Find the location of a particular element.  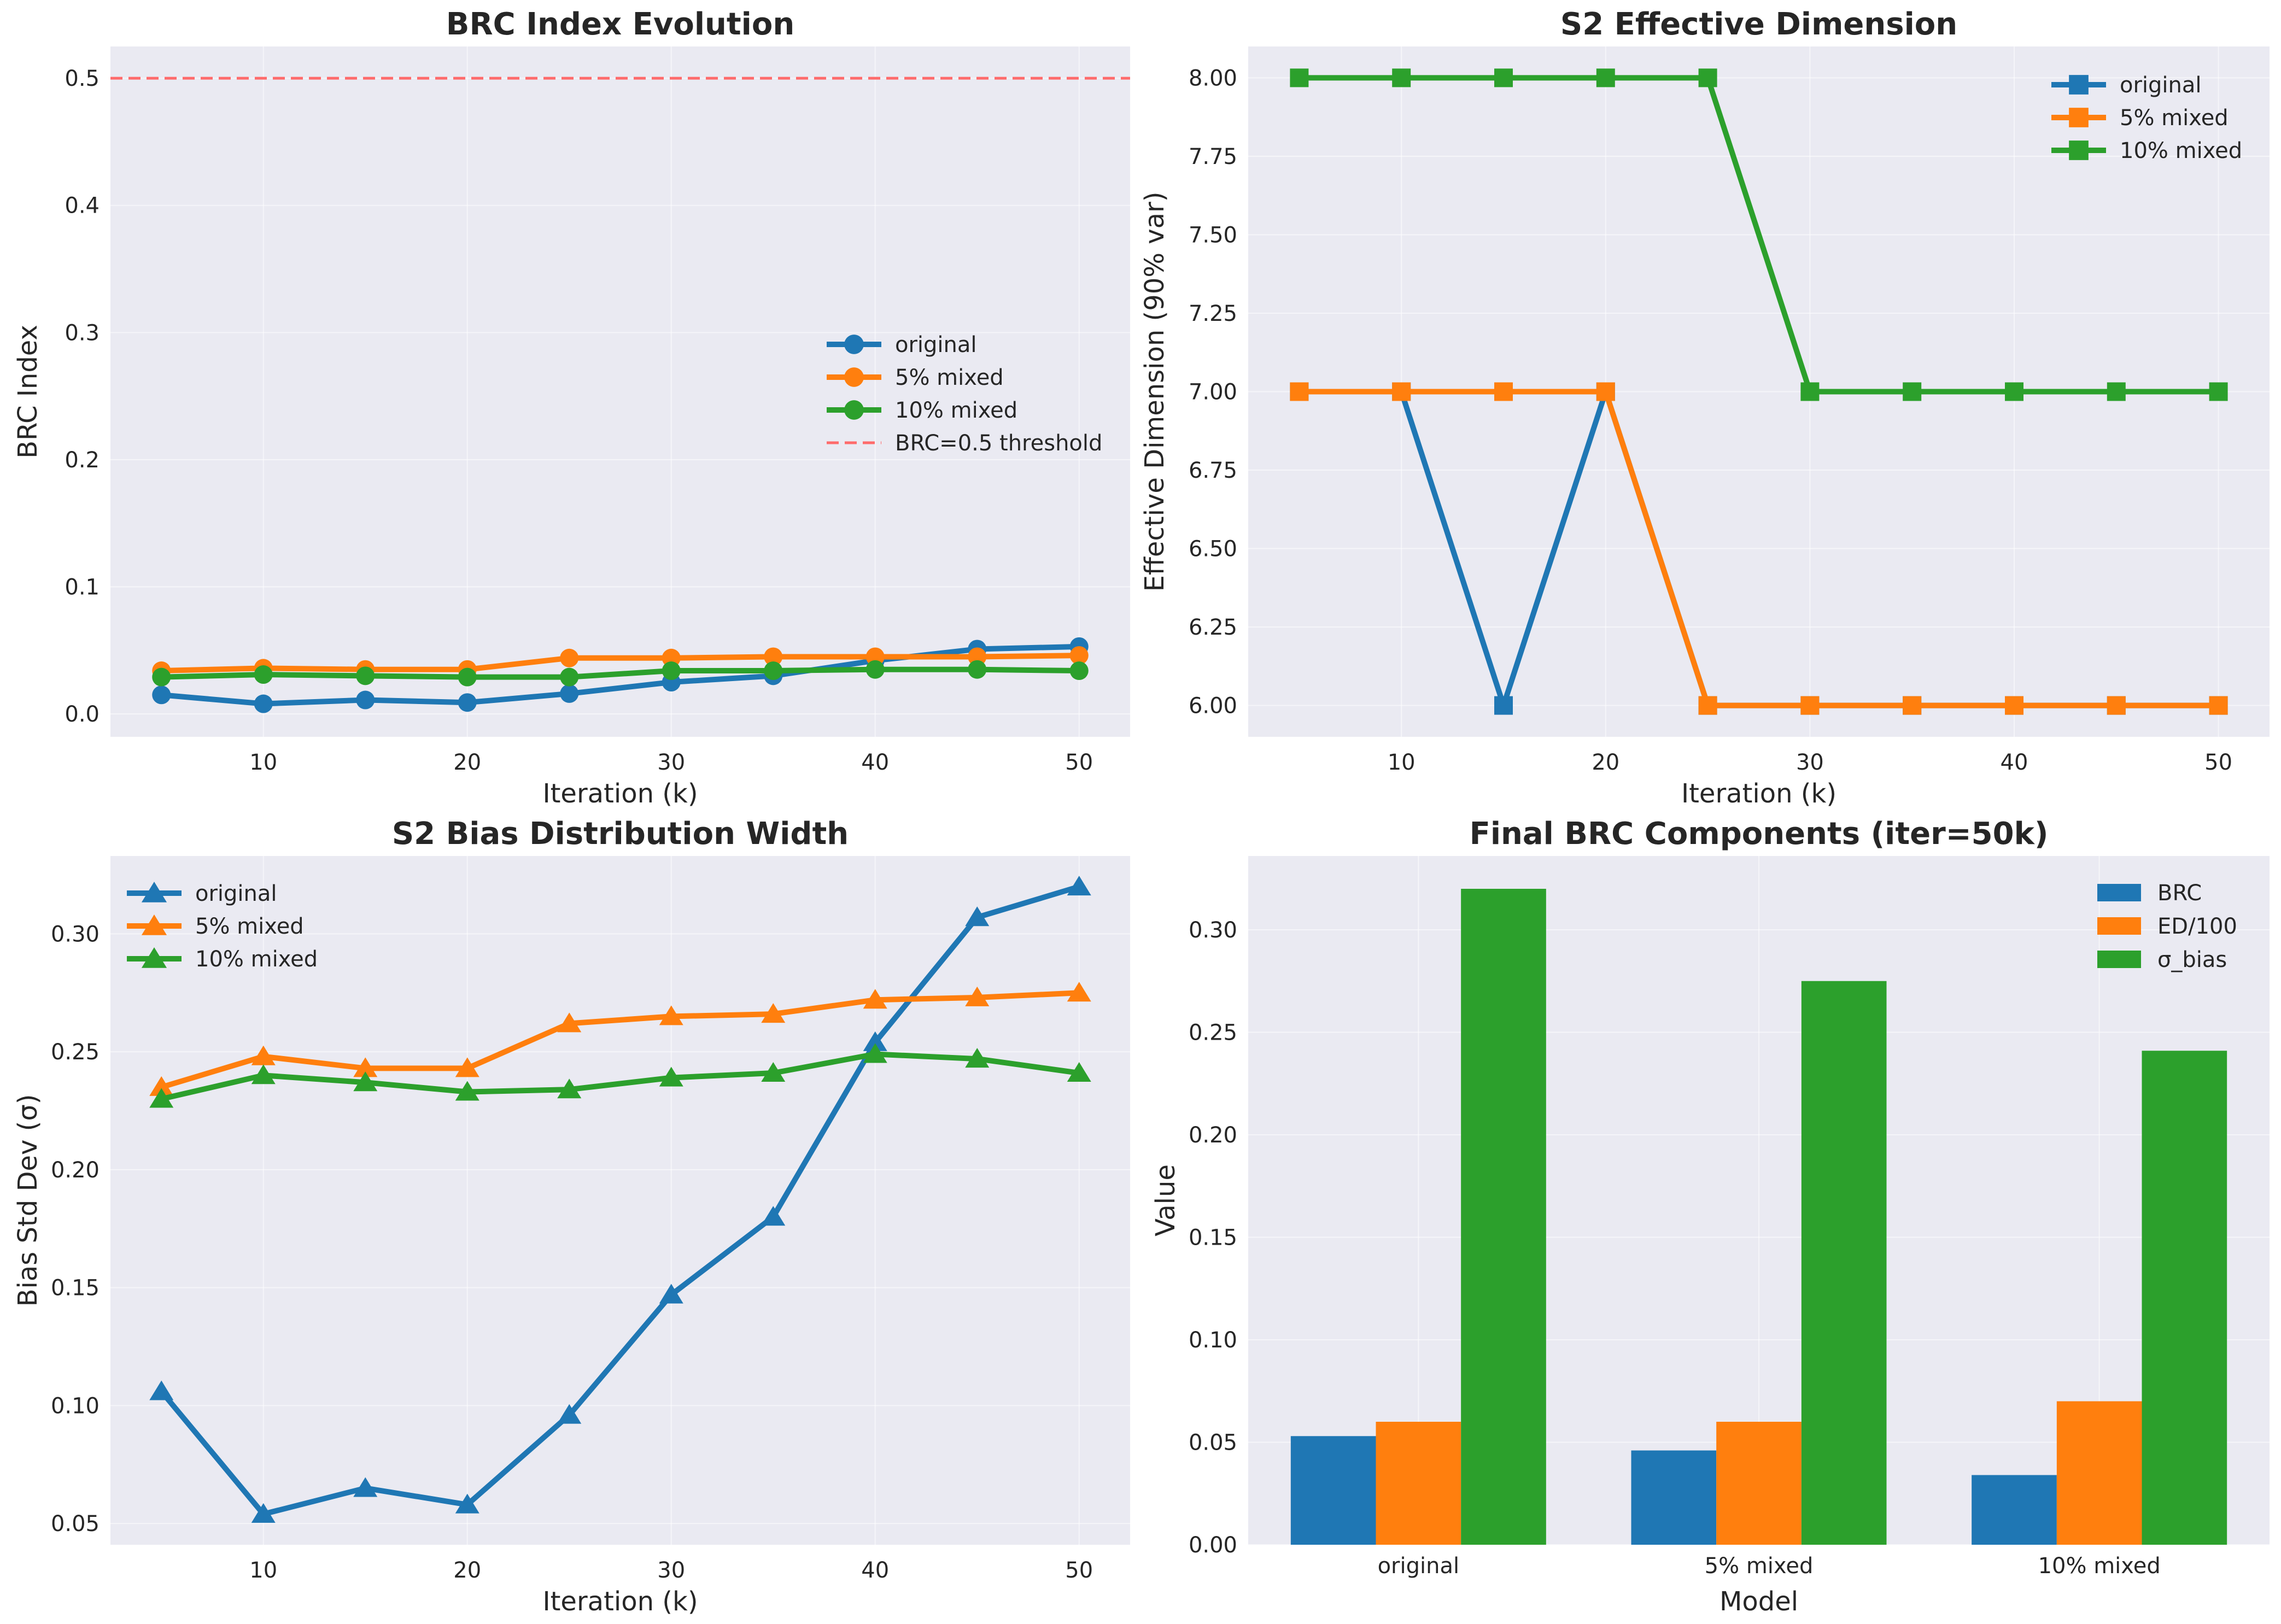

legend-label: BRC is located at coordinates (2179, 893).